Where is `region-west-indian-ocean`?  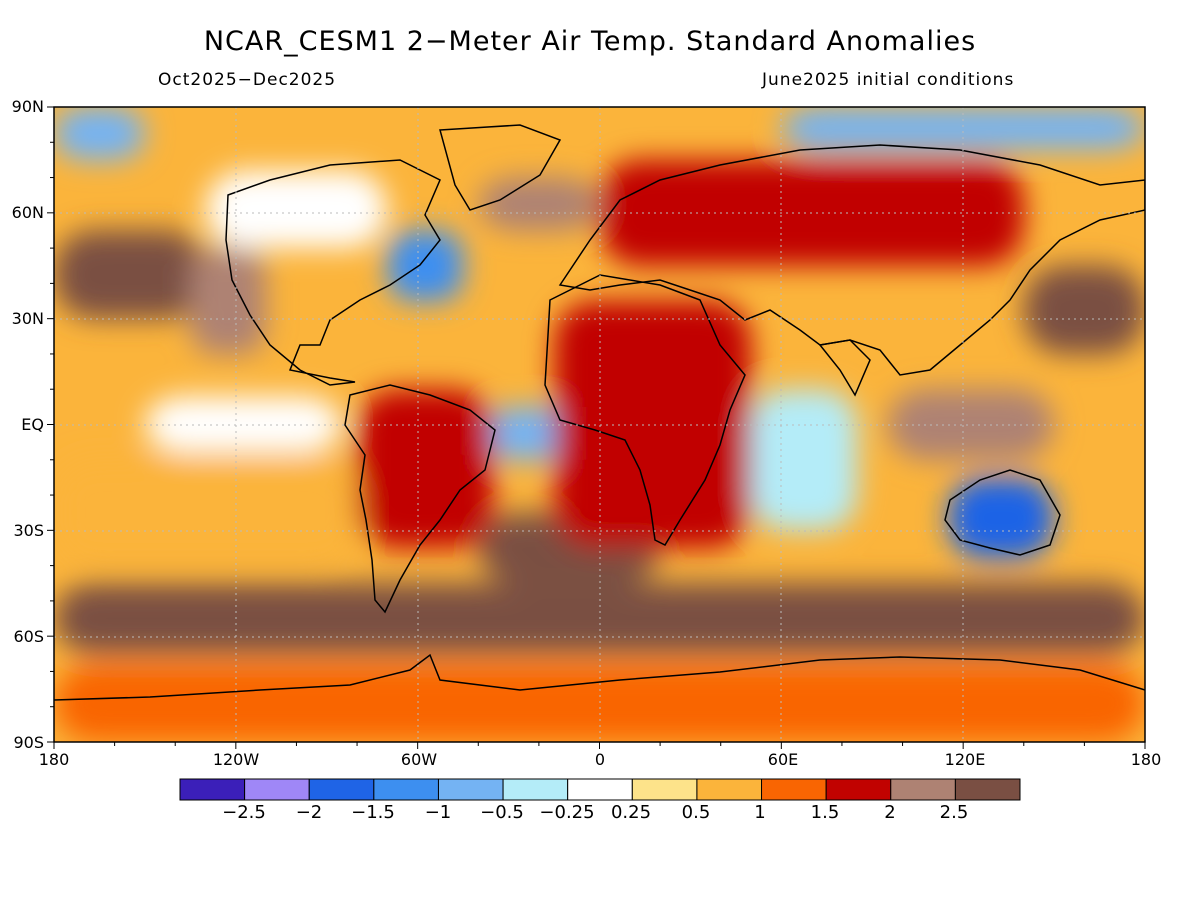 region-west-indian-ocean is located at coordinates (804, 460).